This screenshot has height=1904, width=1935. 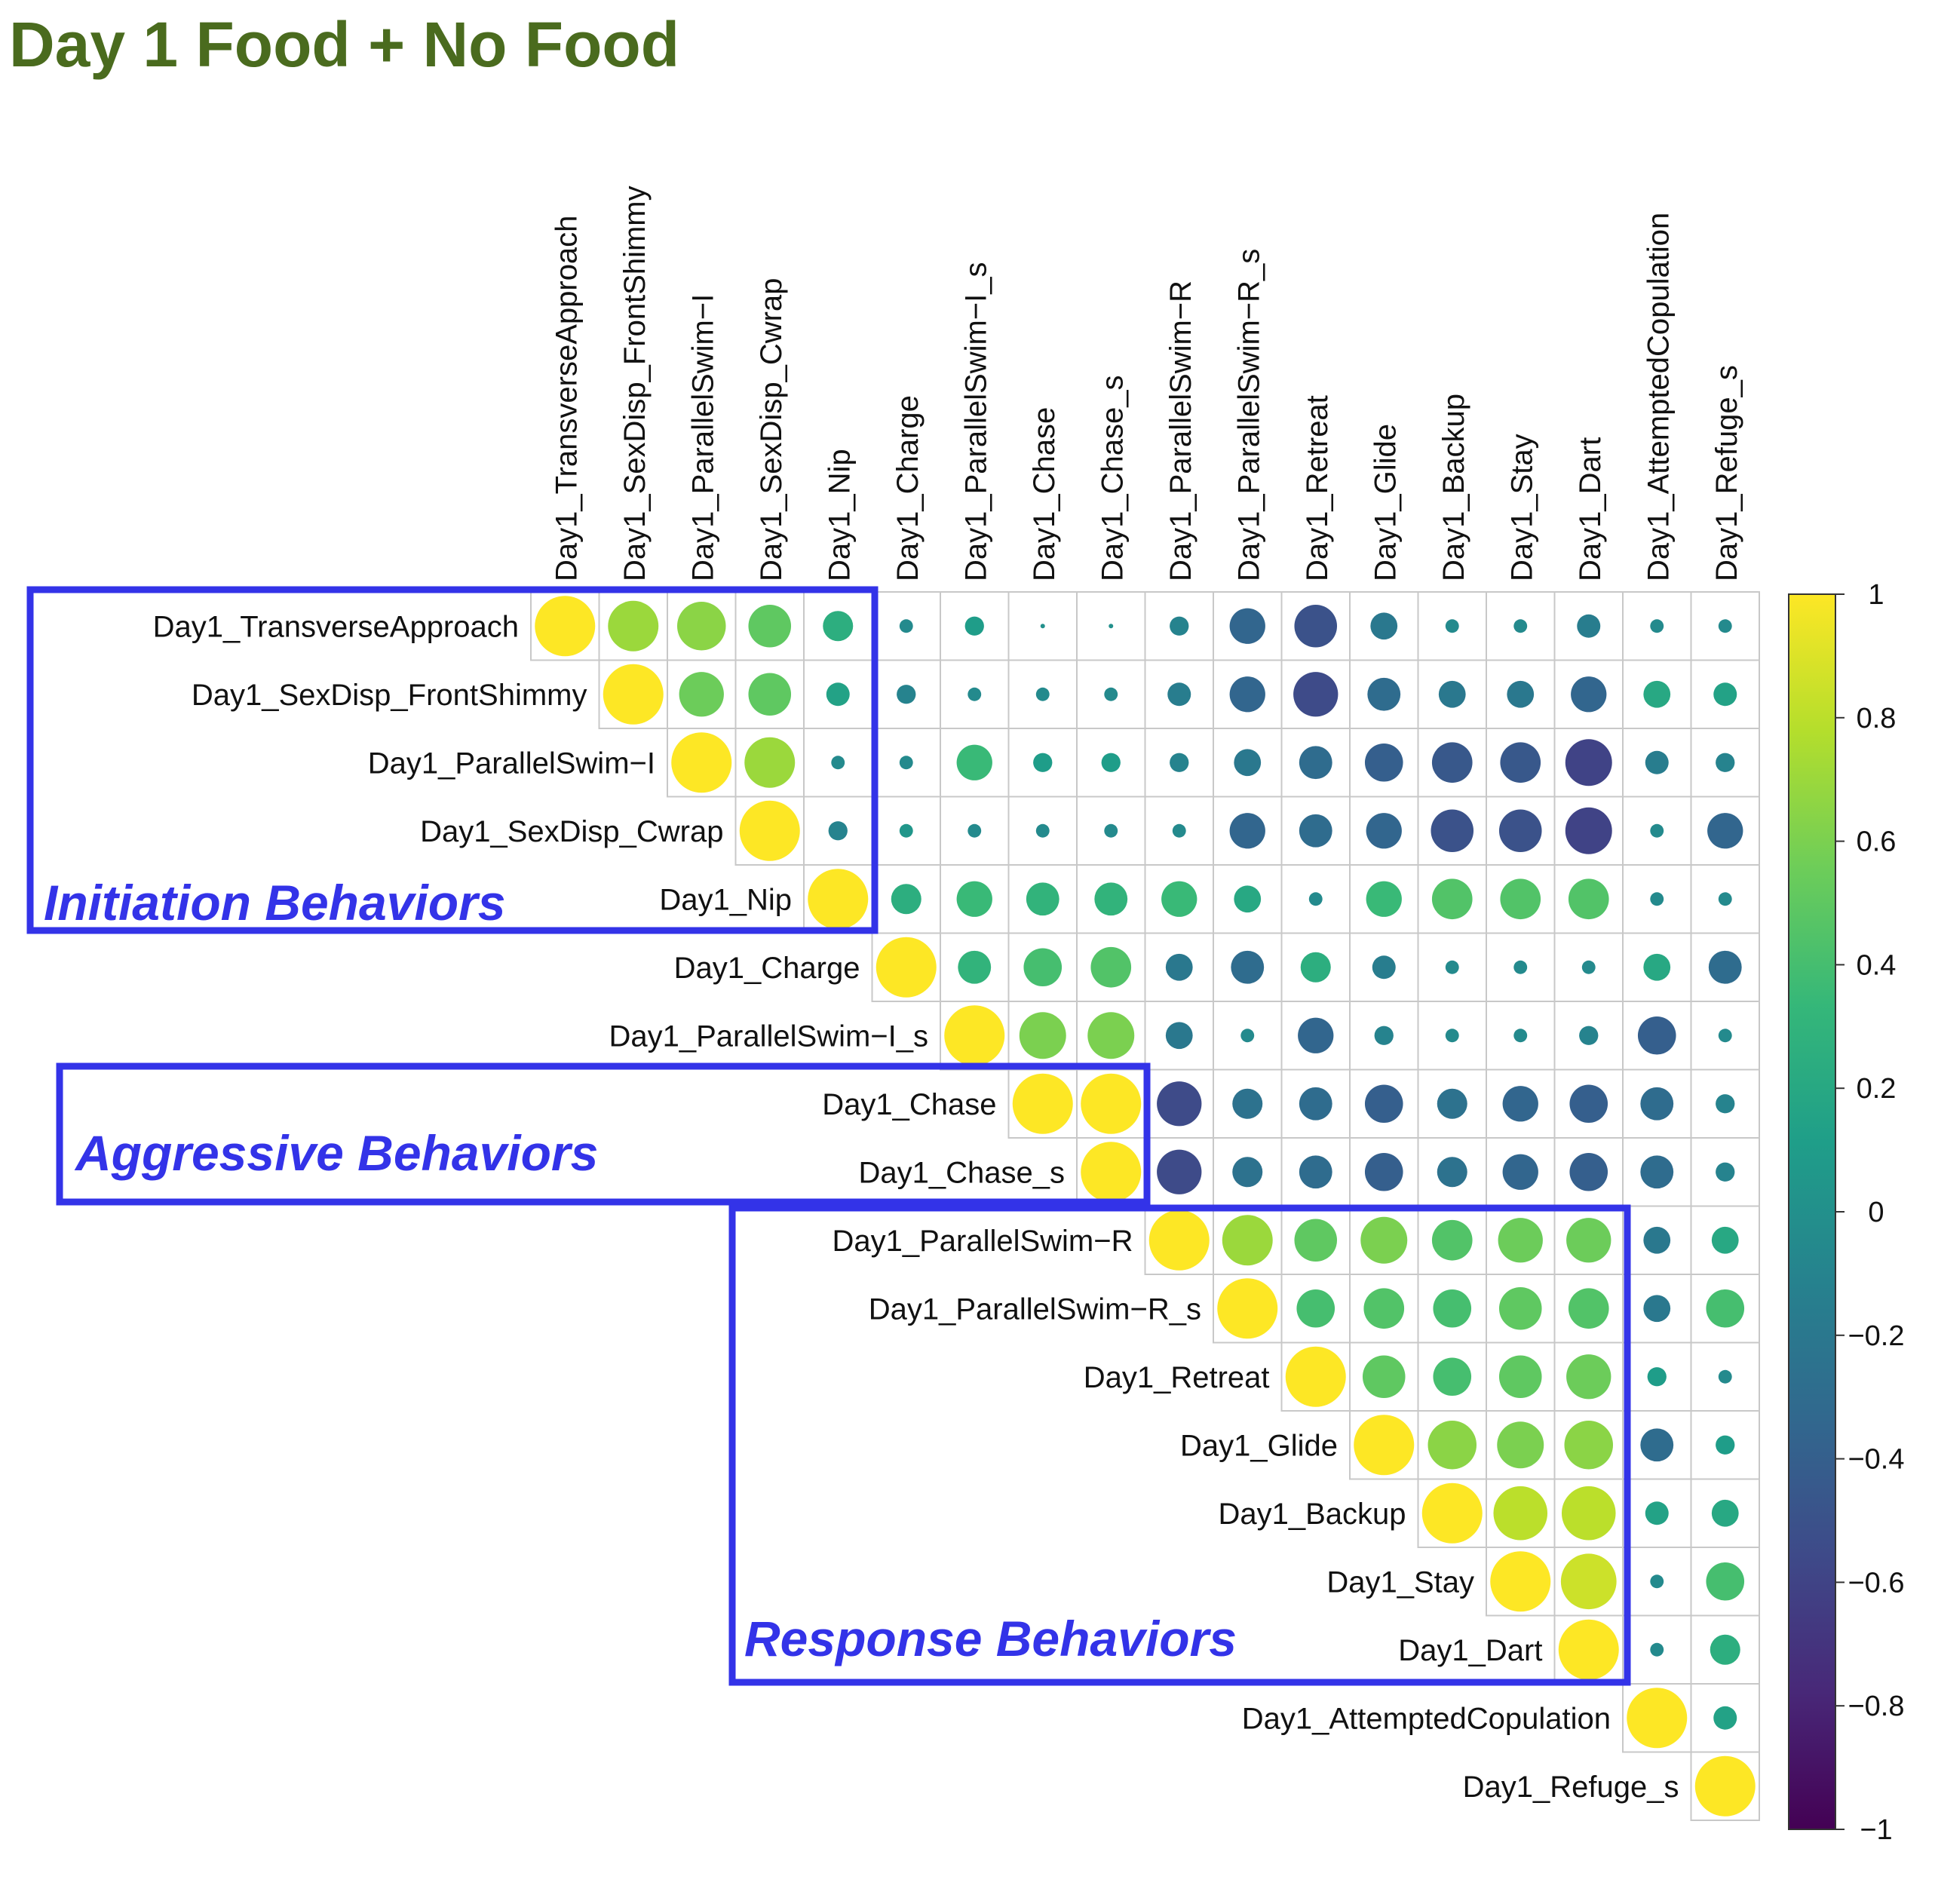 What do you see at coordinates (1725, 1036) in the screenshot?
I see `circle-r6-c17` at bounding box center [1725, 1036].